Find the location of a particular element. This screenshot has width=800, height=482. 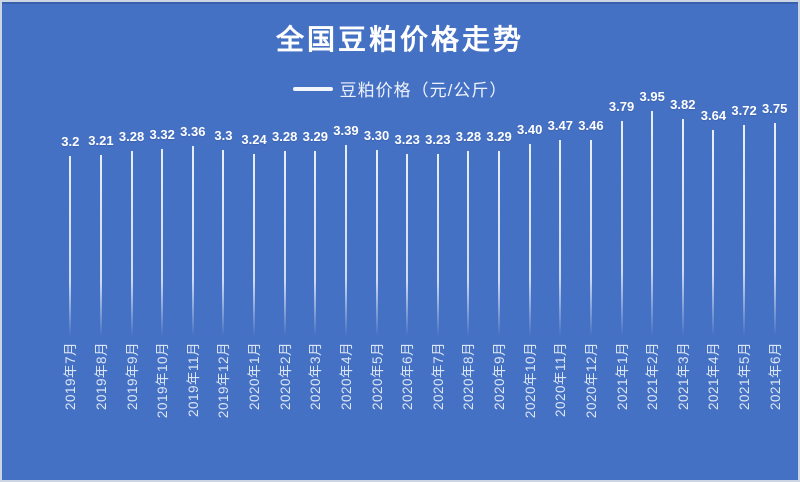

x-axis-label: 2020年3月 is located at coordinates (316, 376).